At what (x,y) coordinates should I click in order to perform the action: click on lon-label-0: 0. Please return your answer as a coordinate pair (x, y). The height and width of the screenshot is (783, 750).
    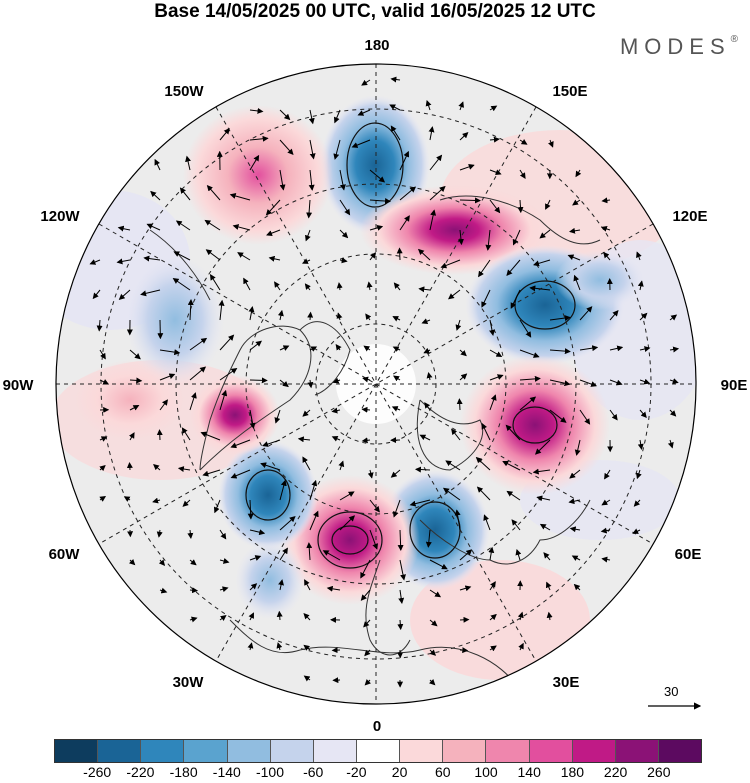
    Looking at the image, I should click on (377, 726).